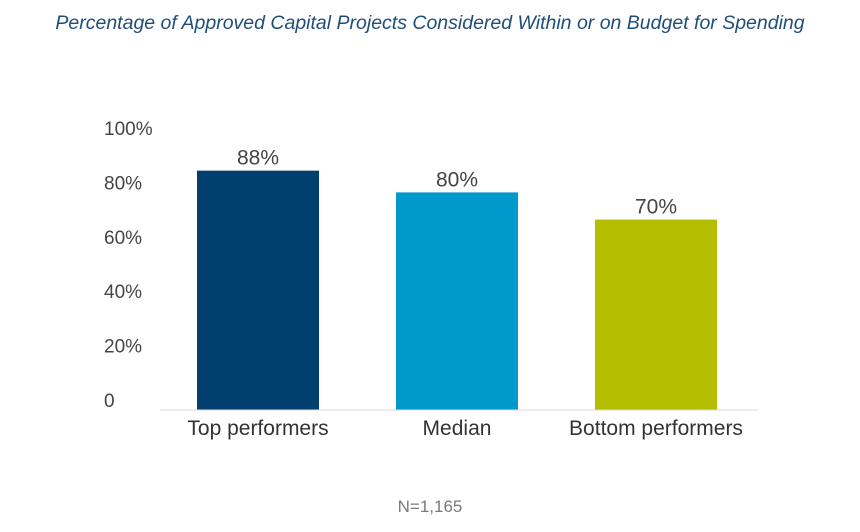 The width and height of the screenshot is (860, 532). I want to click on x-axis: Top performers Median Bottom performers, so click(465, 428).